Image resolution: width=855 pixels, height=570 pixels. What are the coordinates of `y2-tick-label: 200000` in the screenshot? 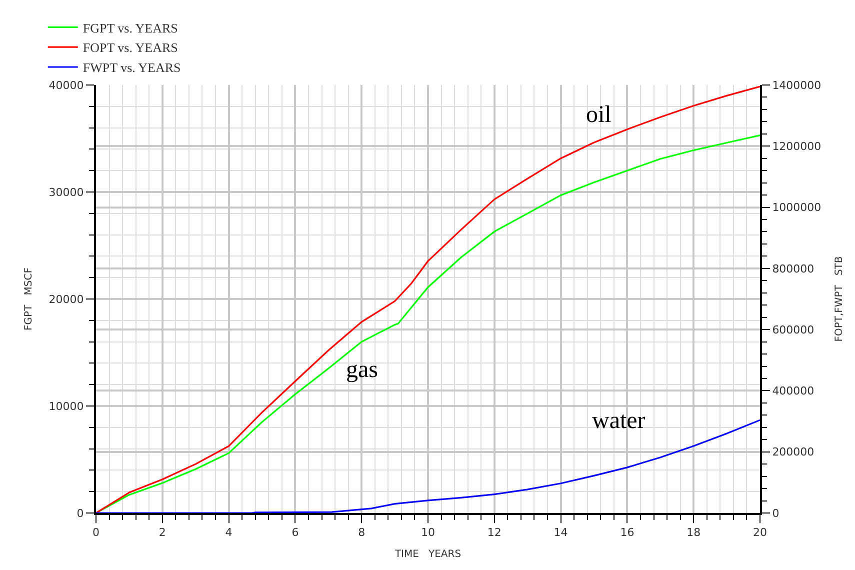 It's located at (793, 452).